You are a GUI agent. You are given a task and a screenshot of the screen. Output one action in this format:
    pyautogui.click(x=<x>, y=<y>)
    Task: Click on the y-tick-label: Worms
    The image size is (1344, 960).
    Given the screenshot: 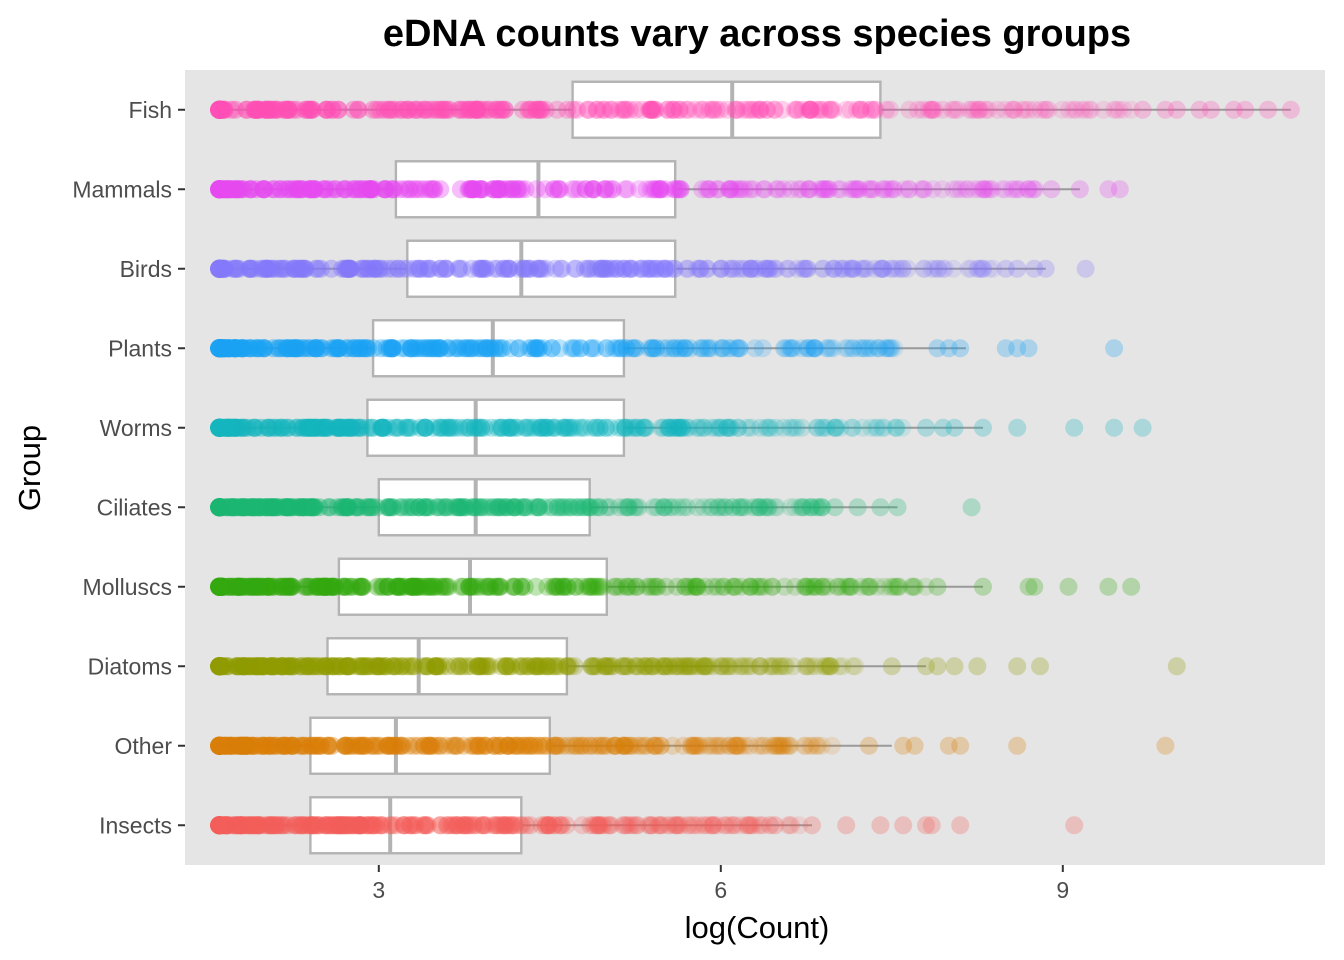 What is the action you would take?
    pyautogui.click(x=136, y=428)
    